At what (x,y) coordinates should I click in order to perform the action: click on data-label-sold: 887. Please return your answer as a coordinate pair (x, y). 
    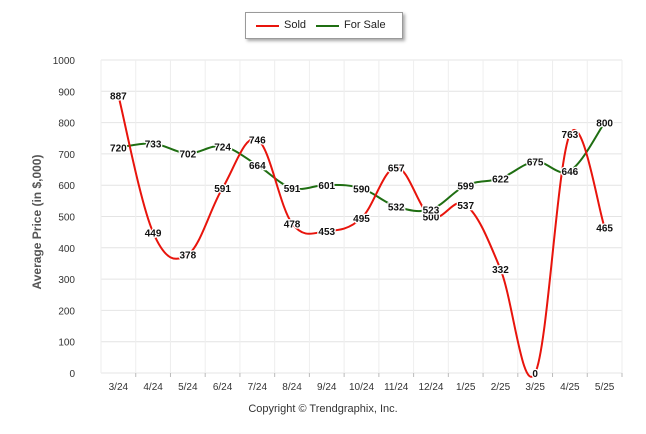
    Looking at the image, I should click on (118, 96).